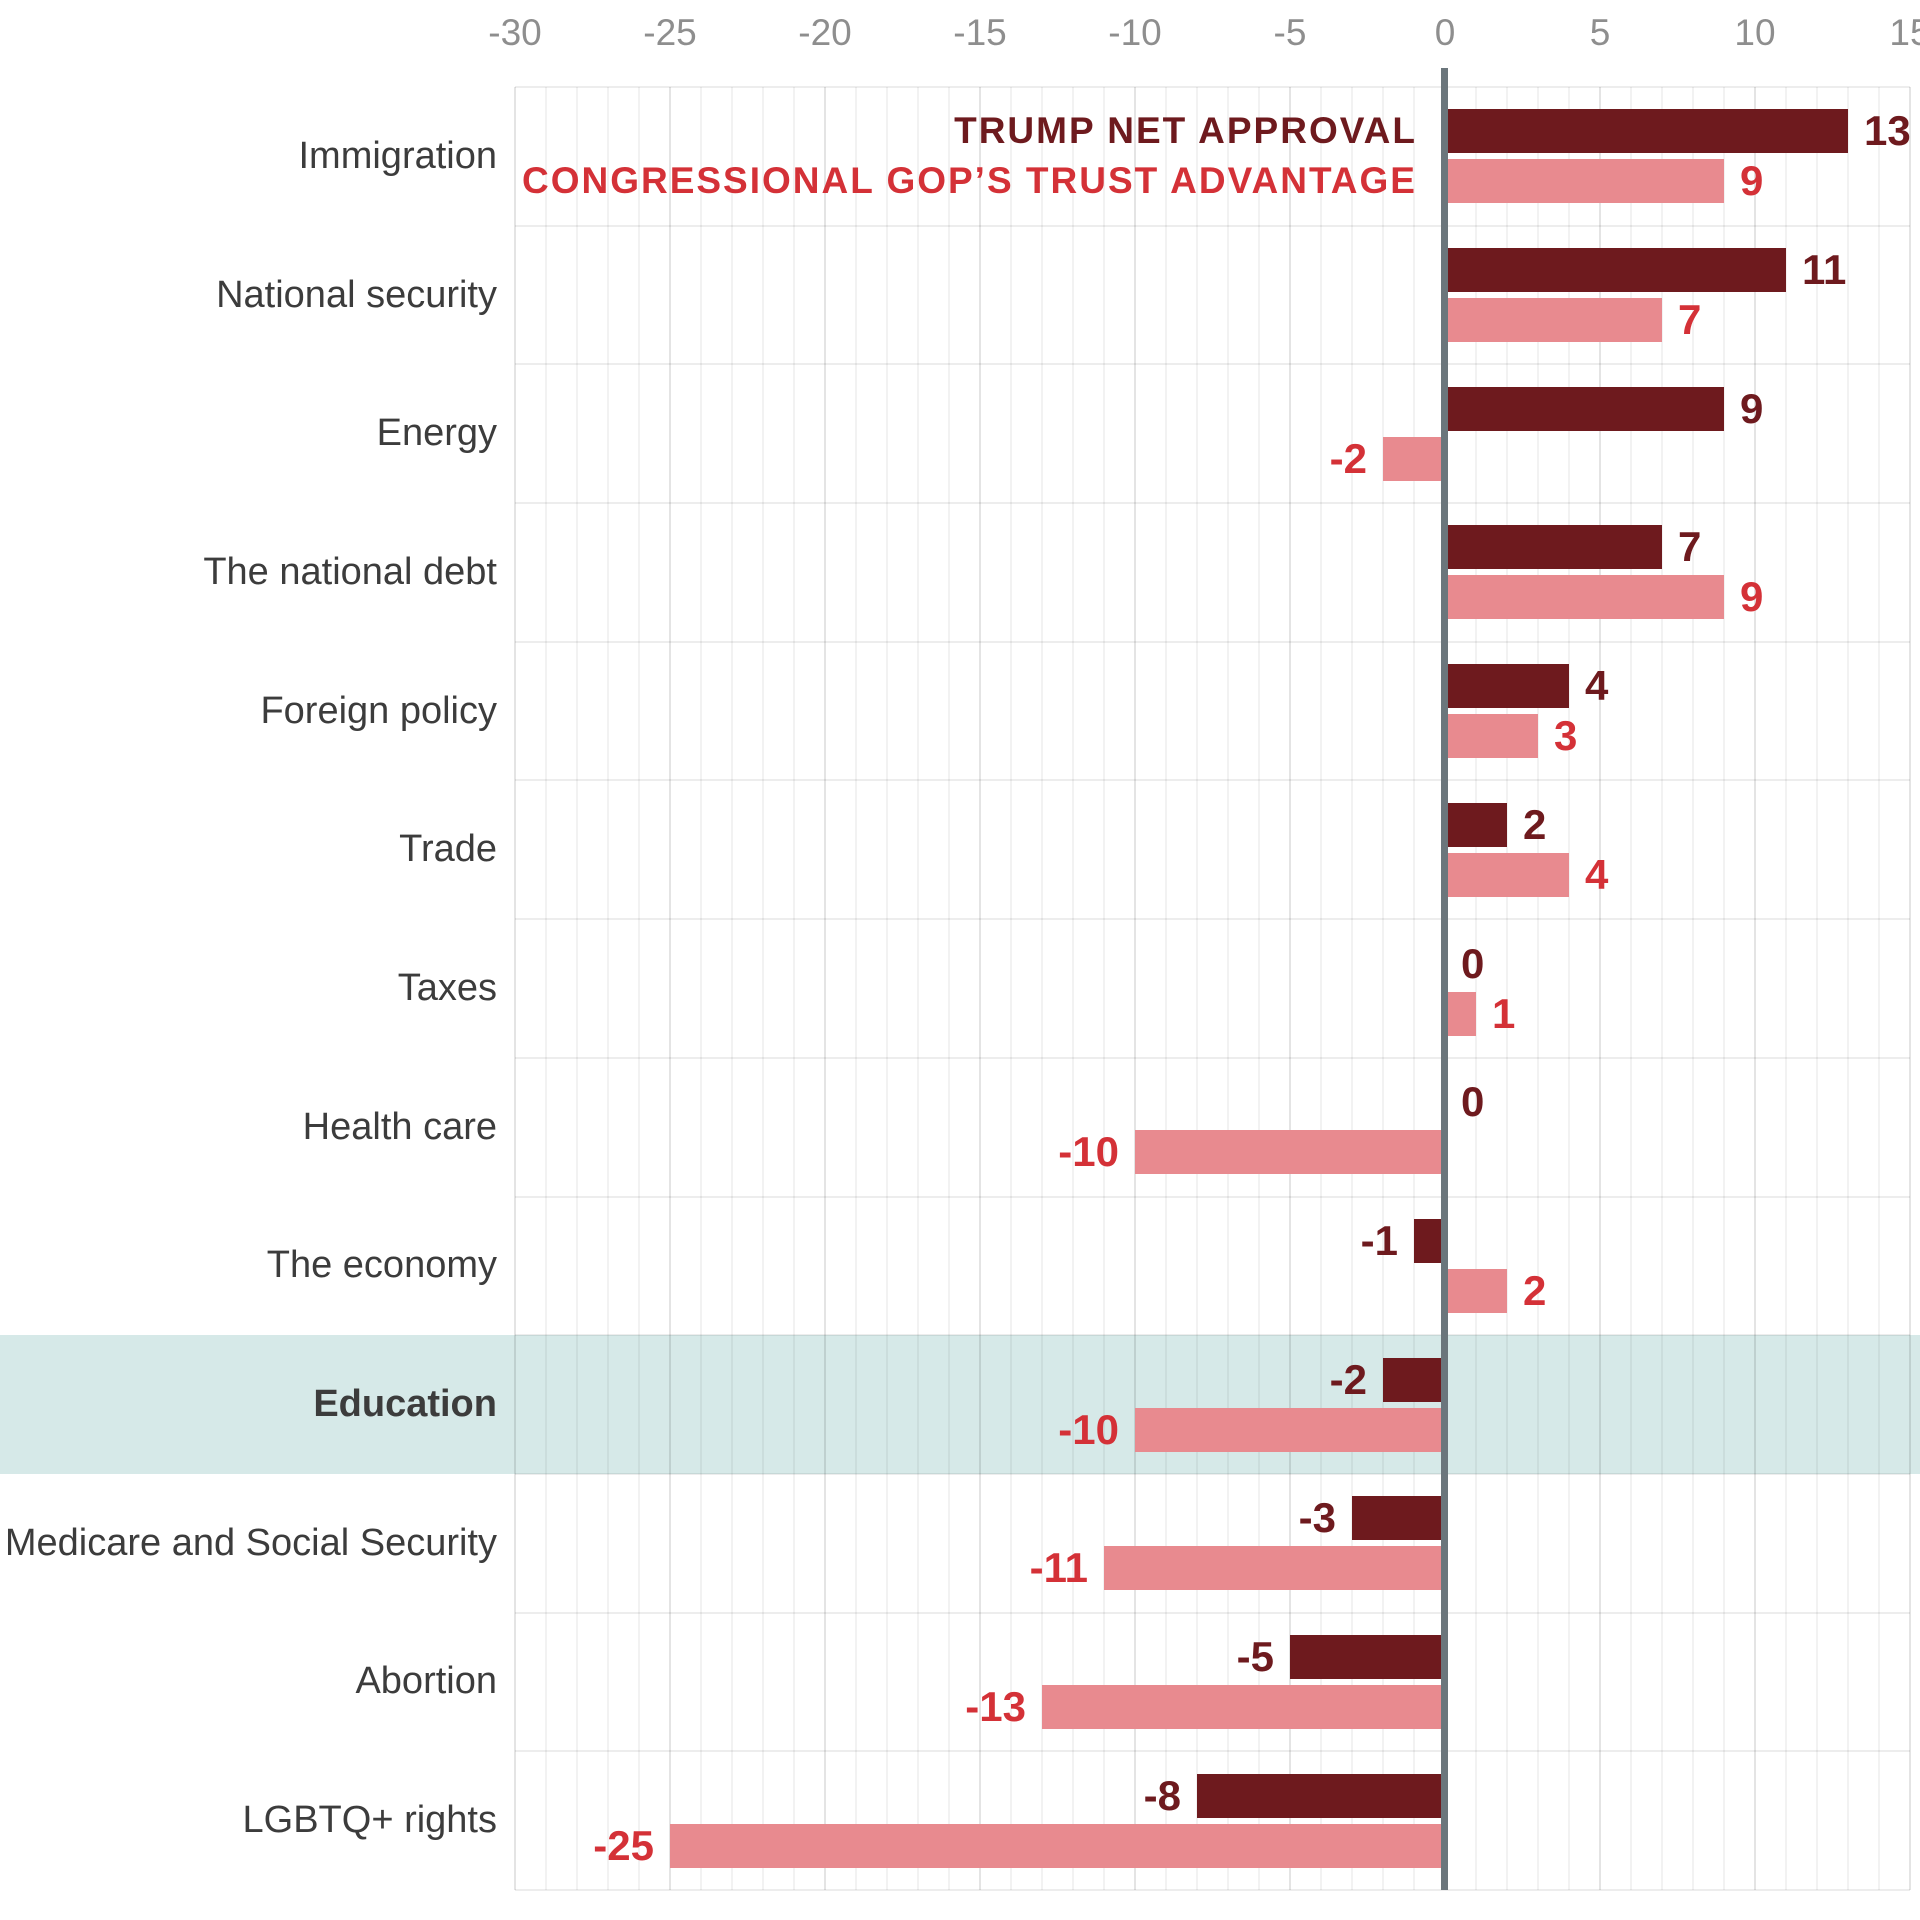 The width and height of the screenshot is (1920, 1920). I want to click on legend-congressional-gop-trust-advantage: CONGRESSIONAL GOP’S TRUST ADVANTAGE, so click(969, 180).